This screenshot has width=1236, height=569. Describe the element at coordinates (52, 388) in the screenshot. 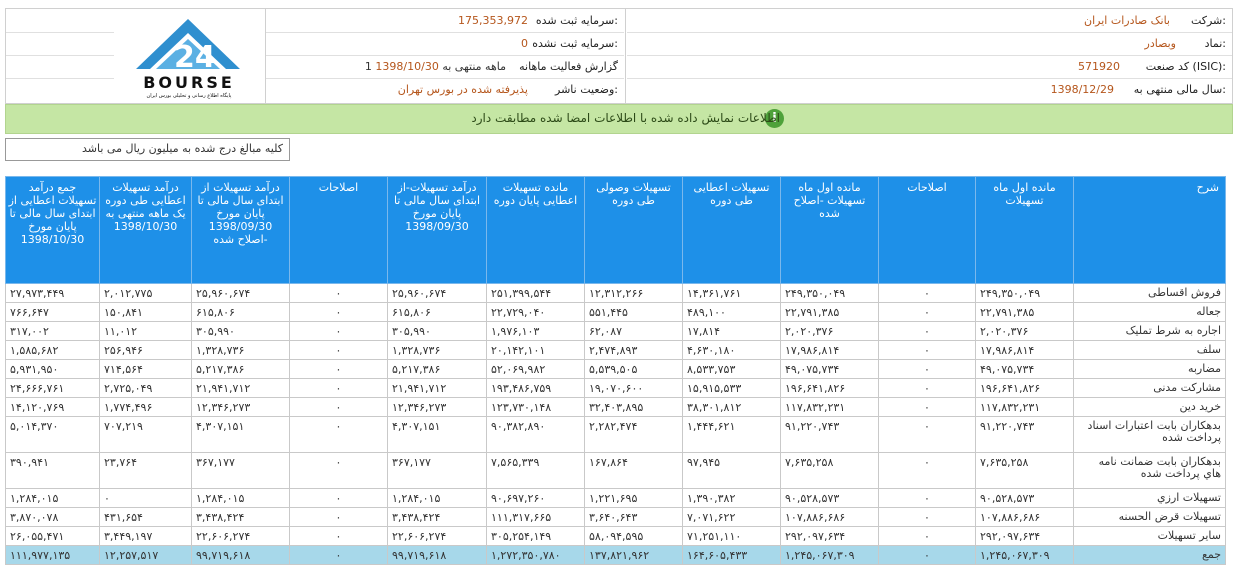

I see `value-cell: ۲۴,۶۶۶,۷۶۱` at that location.